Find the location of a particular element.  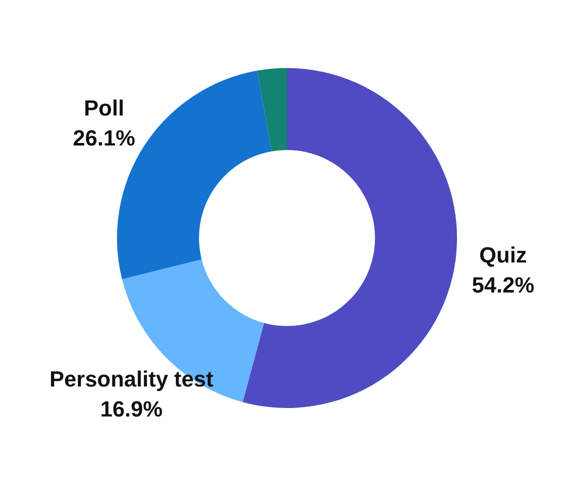

slice-label: Poll is located at coordinates (104, 107).